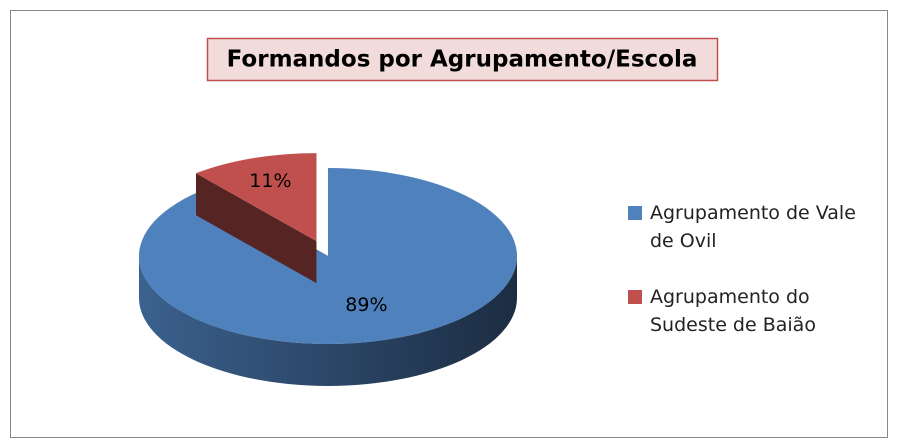  I want to click on title-box, so click(462, 59).